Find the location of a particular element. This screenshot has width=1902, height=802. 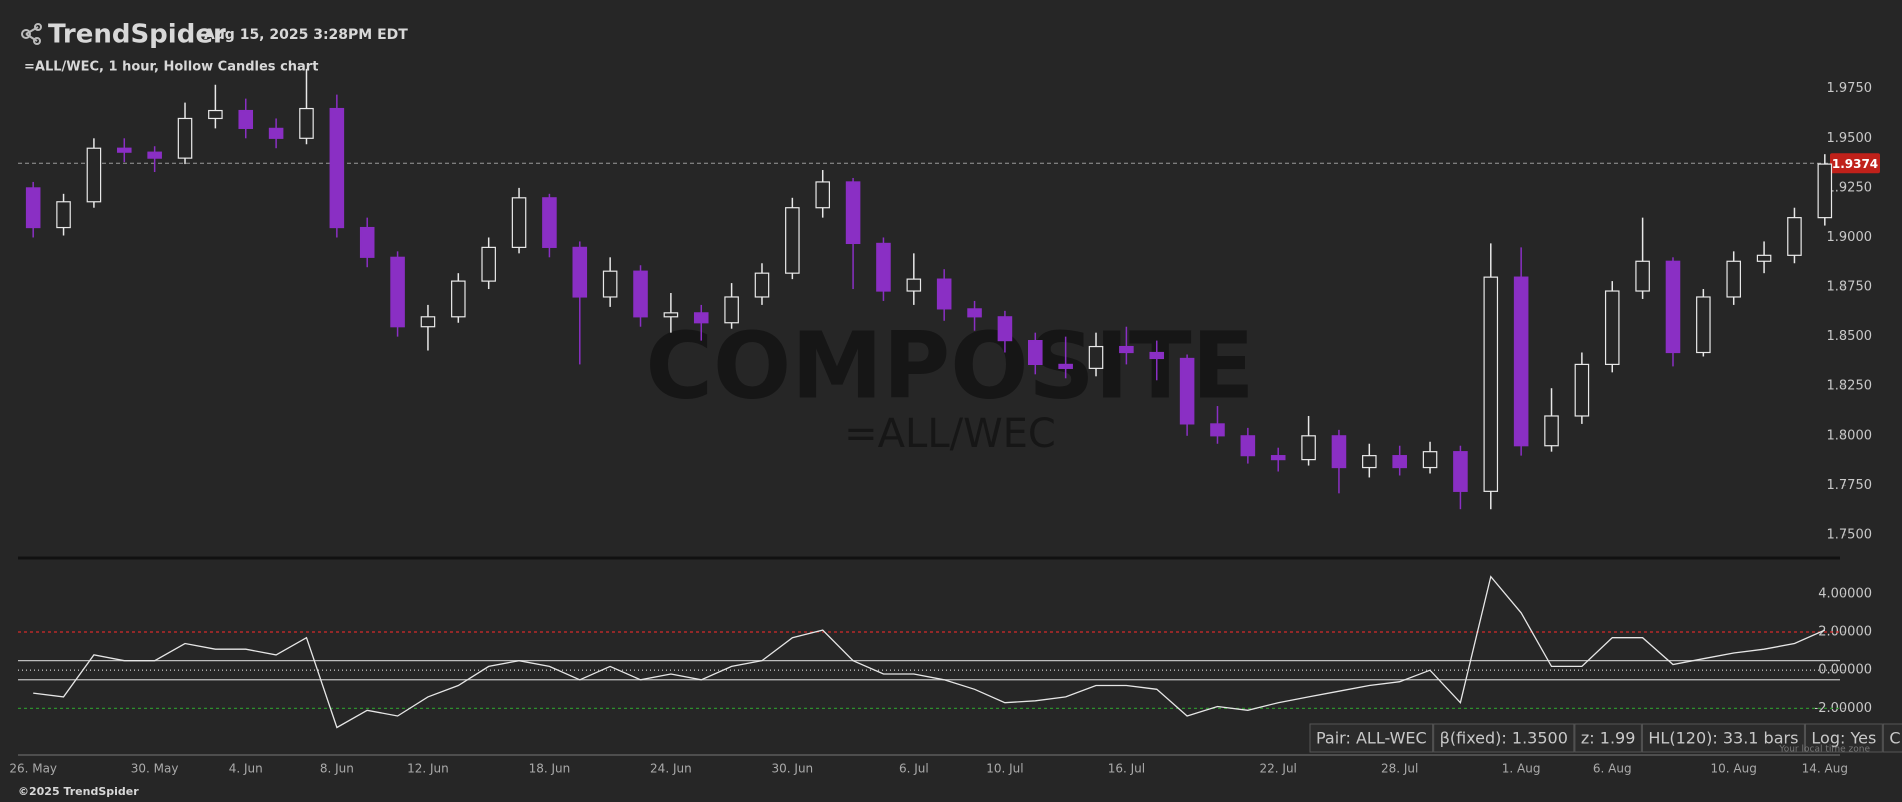

brand: TrendSpider is located at coordinates (137, 35).